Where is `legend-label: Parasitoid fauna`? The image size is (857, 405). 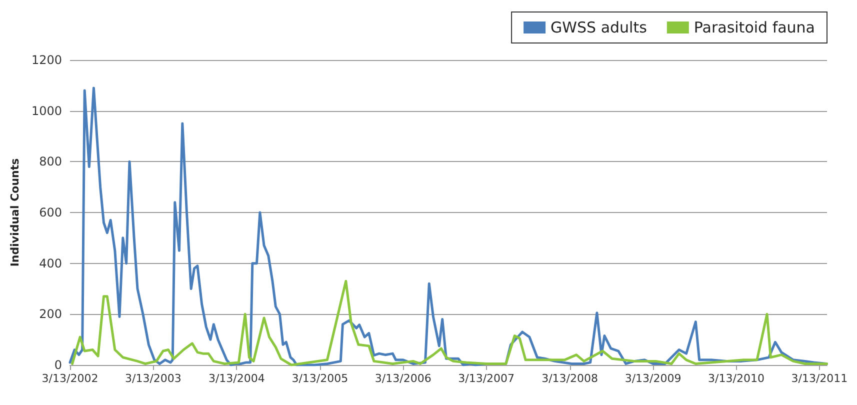
legend-label: Parasitoid fauna is located at coordinates (755, 27).